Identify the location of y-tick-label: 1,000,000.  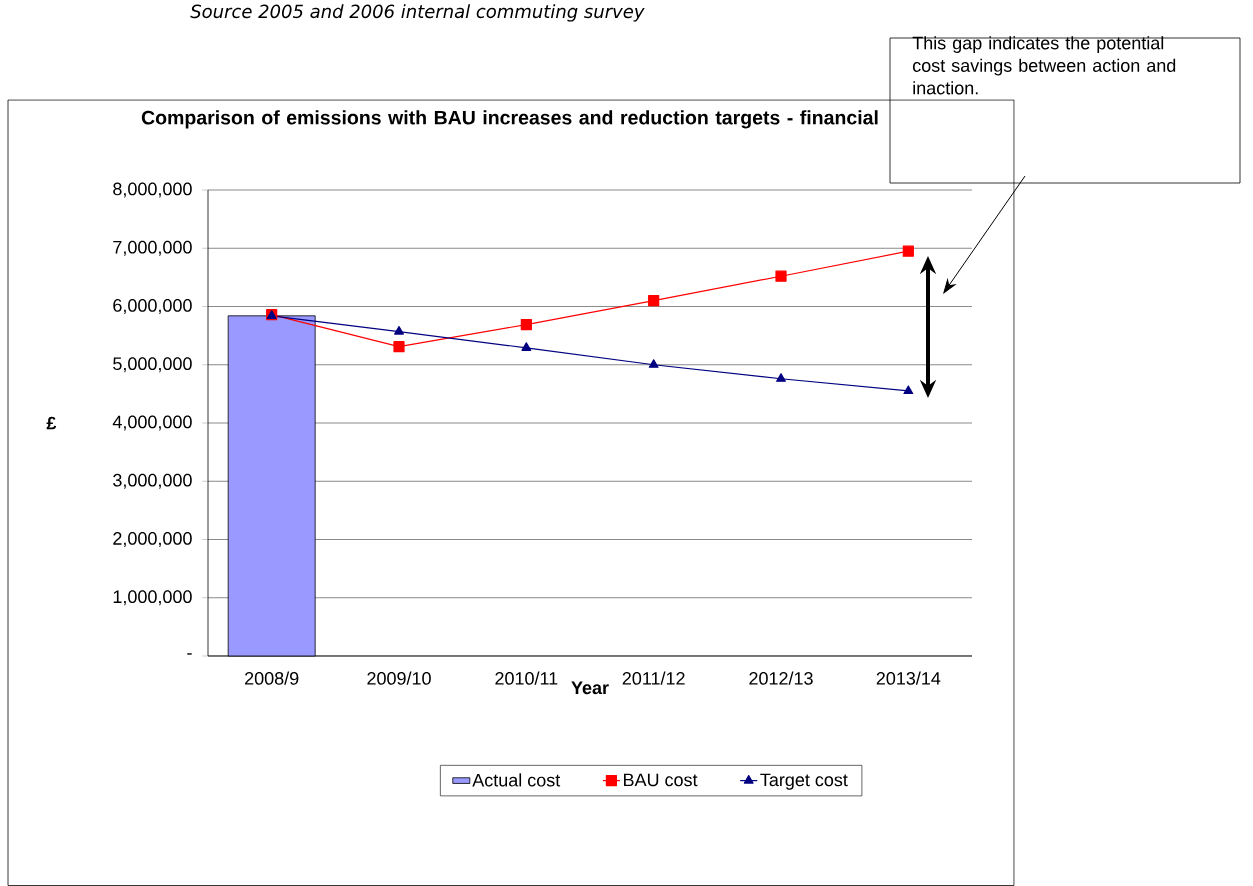
(152, 598).